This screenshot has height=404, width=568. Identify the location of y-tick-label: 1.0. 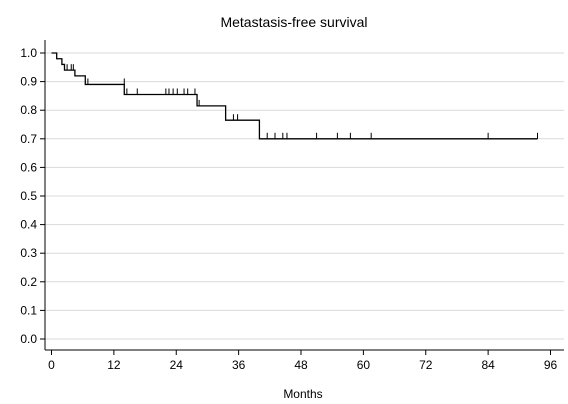
(28, 53).